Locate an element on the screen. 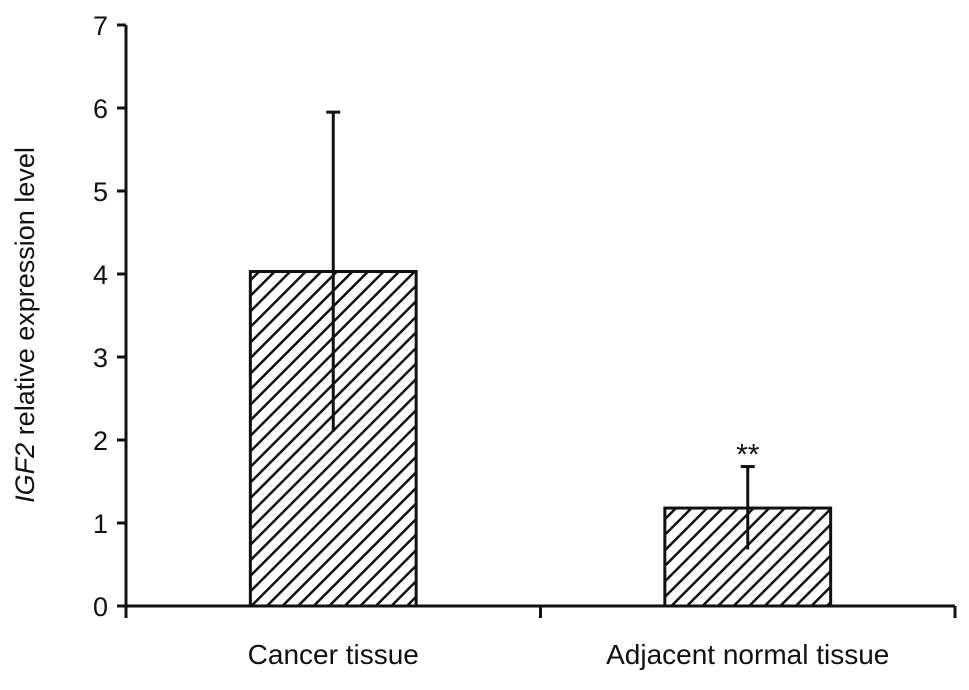 This screenshot has width=969, height=690. y-tick-label: 7 is located at coordinates (100, 26).